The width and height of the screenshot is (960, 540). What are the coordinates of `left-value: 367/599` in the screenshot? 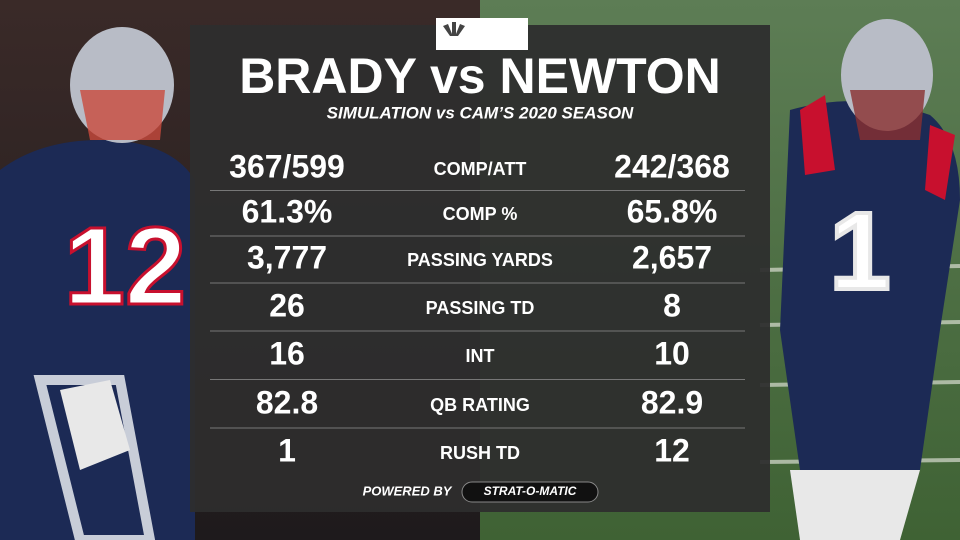 It's located at (287, 166).